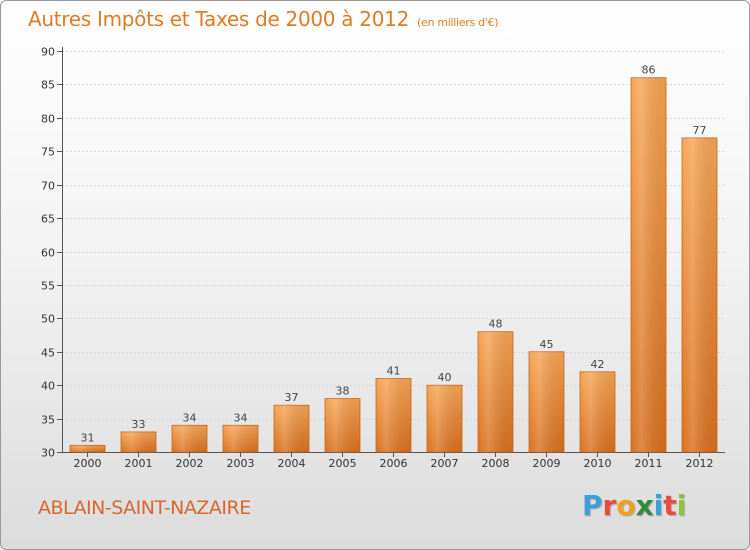 This screenshot has width=750, height=550. Describe the element at coordinates (48, 353) in the screenshot. I see `y-tick-label: 45` at that location.